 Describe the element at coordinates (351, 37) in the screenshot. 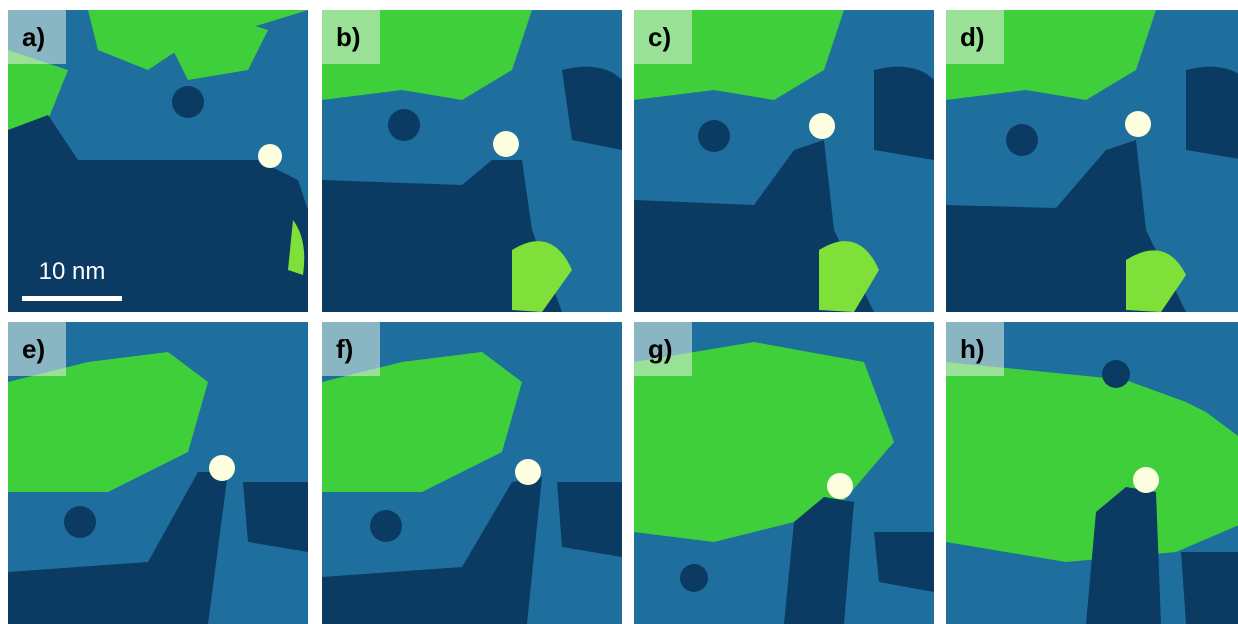

I see `panel-label: b)` at that location.